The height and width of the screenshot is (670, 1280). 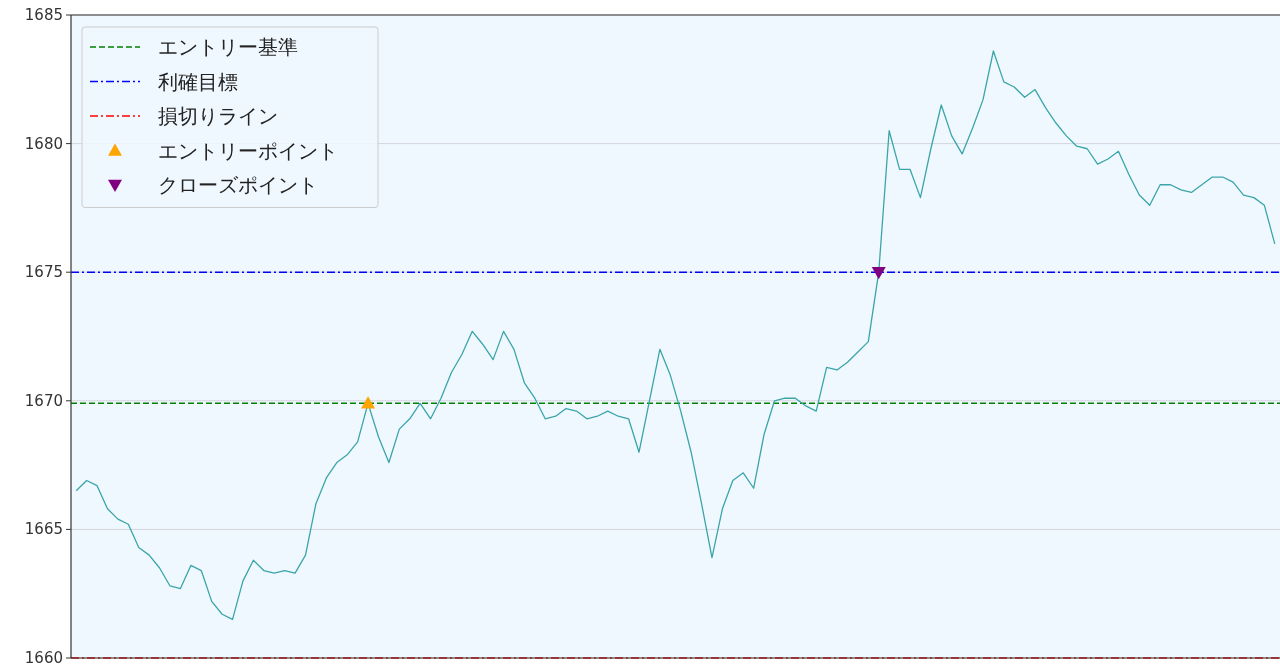 I want to click on y-tick-label: 1665, so click(x=43, y=529).